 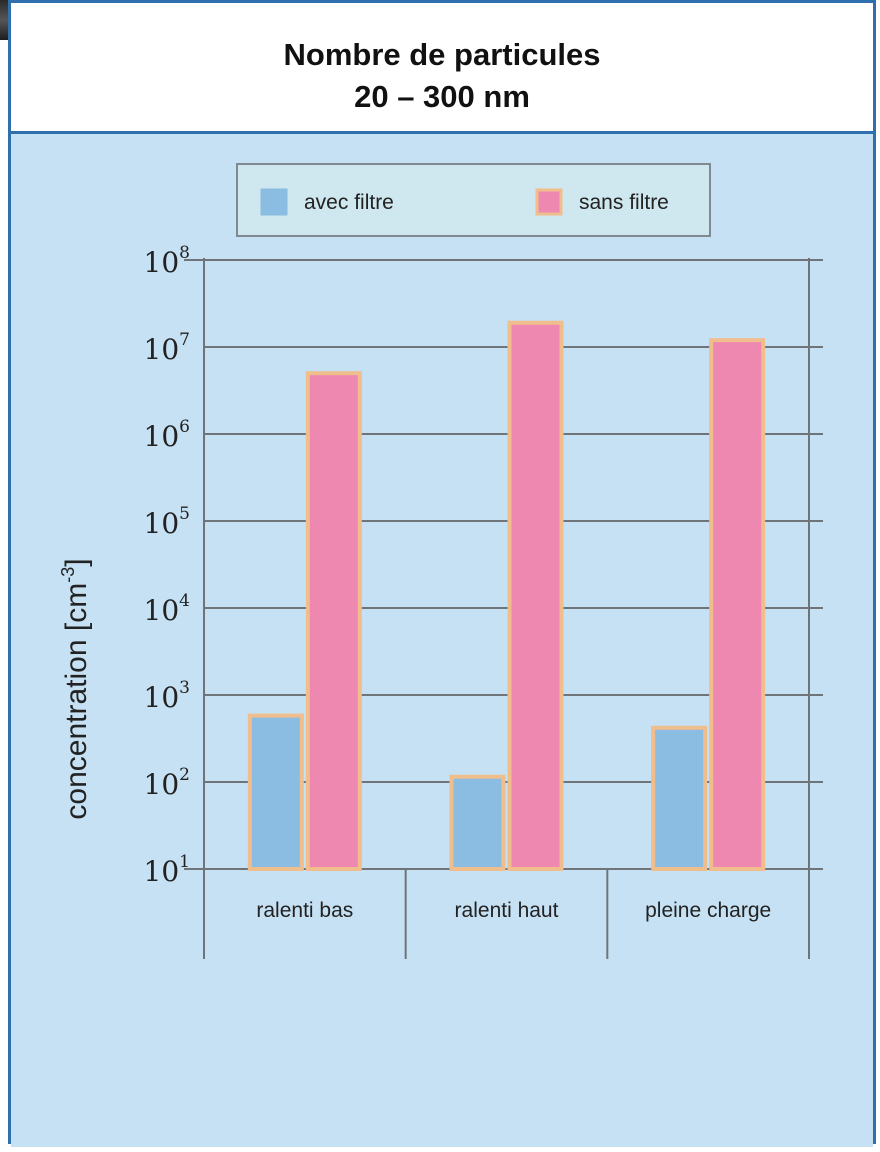 What do you see at coordinates (167, 565) in the screenshot?
I see `y-tick-labels: 10¹ 10² 10³ 10⁴ 10⁵ 10⁶ 10⁷ 10⁸` at bounding box center [167, 565].